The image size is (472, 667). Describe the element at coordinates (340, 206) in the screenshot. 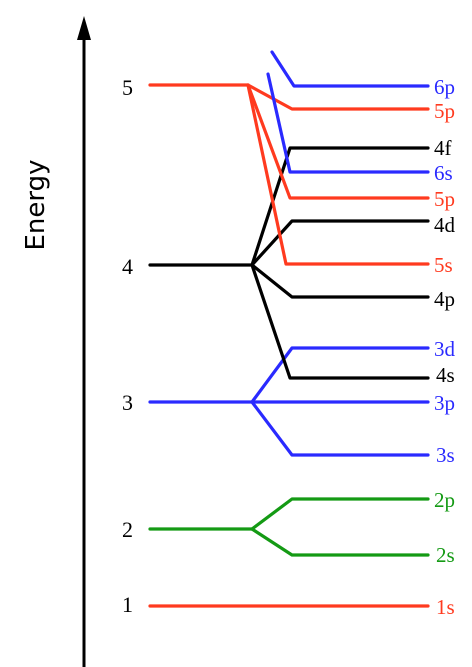

I see `level-4f` at that location.